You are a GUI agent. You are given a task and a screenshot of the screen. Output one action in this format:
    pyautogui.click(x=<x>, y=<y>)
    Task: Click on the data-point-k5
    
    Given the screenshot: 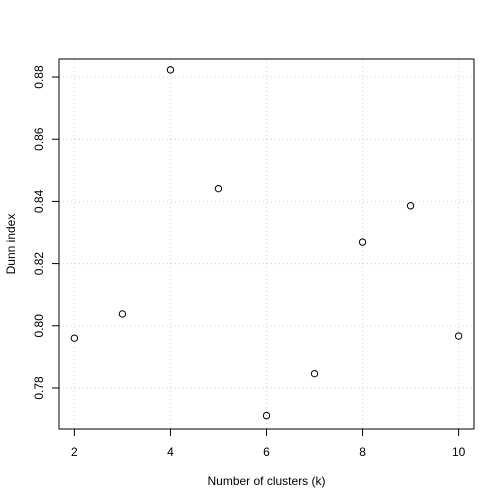 What is the action you would take?
    pyautogui.click(x=218, y=188)
    